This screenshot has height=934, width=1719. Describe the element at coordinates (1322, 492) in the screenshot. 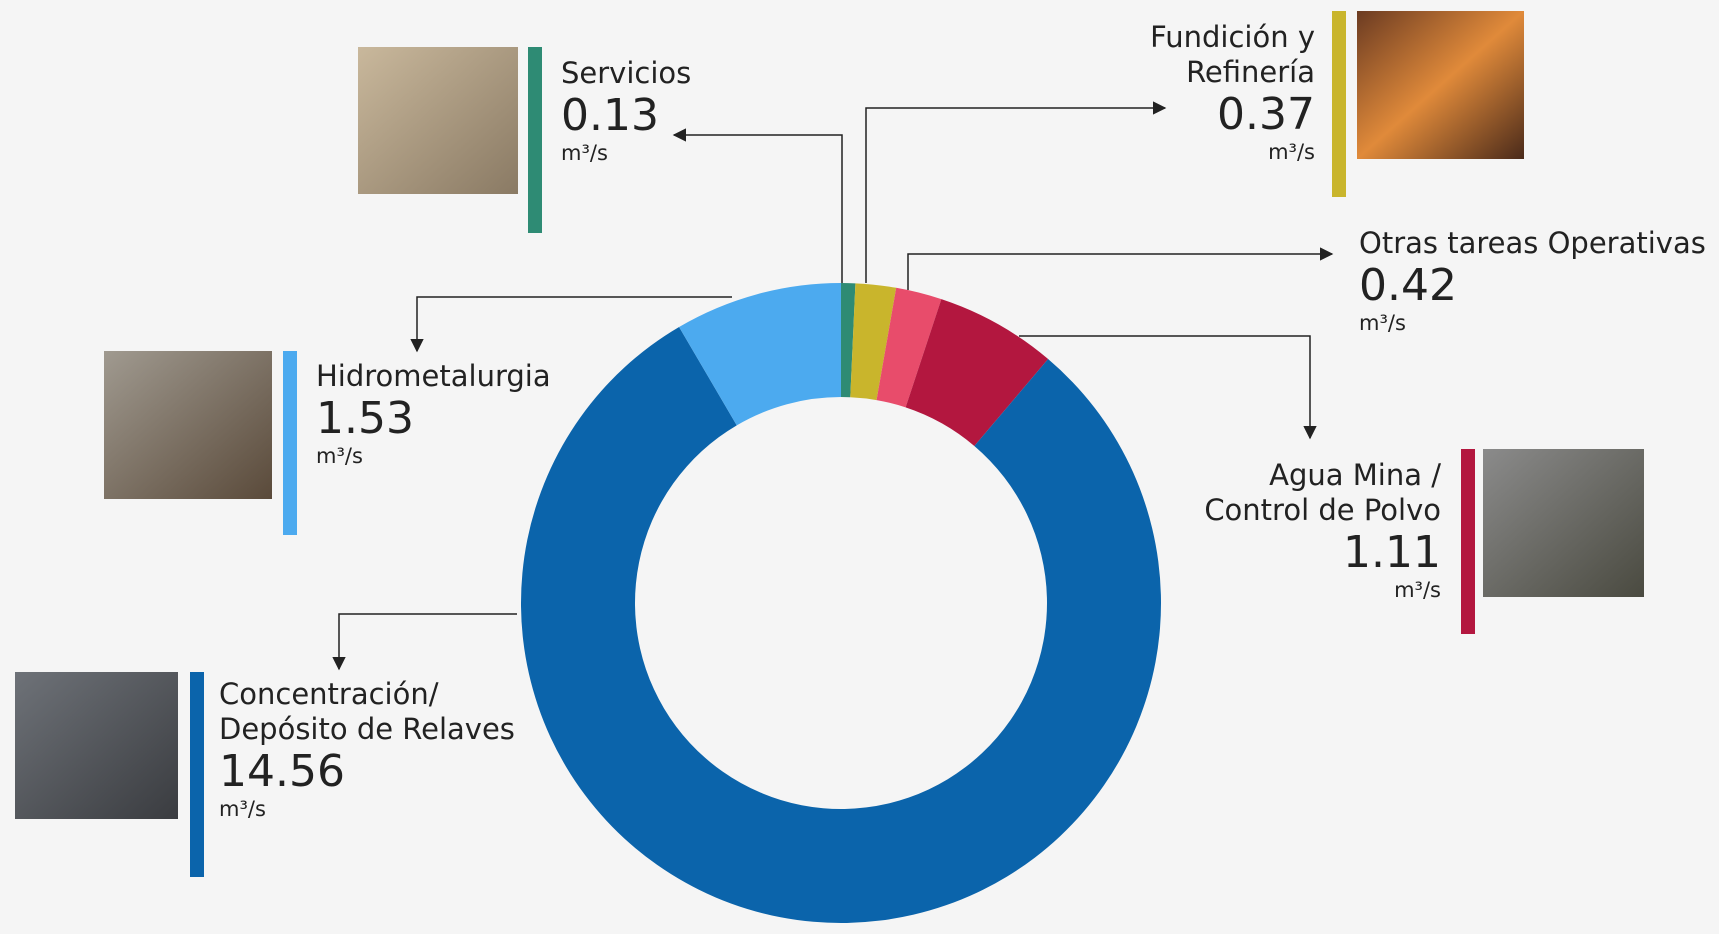

I see `category-name: Agua Mina / Control de Polvo` at that location.